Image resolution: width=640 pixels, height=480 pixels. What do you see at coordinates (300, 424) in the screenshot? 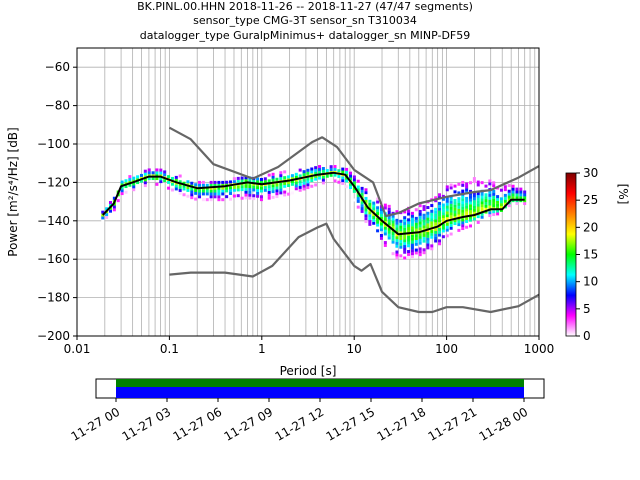
I see `timeline-tick-label: 11-27 12` at bounding box center [300, 424].